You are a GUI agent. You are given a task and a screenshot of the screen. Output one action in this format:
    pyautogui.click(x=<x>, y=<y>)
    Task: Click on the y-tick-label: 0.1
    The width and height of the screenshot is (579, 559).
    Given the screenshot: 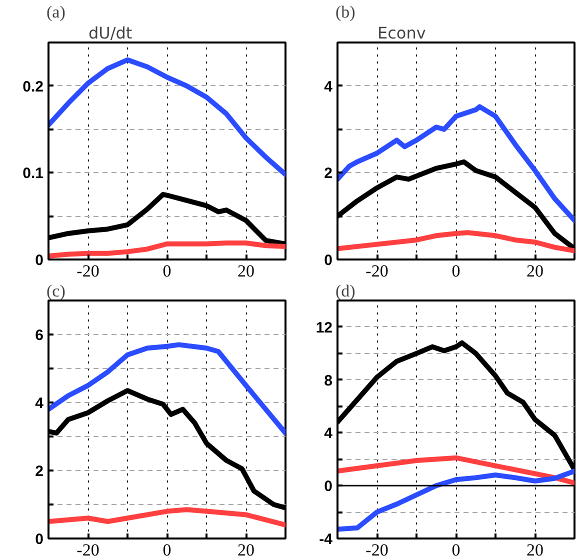 What is the action you would take?
    pyautogui.click(x=33, y=173)
    